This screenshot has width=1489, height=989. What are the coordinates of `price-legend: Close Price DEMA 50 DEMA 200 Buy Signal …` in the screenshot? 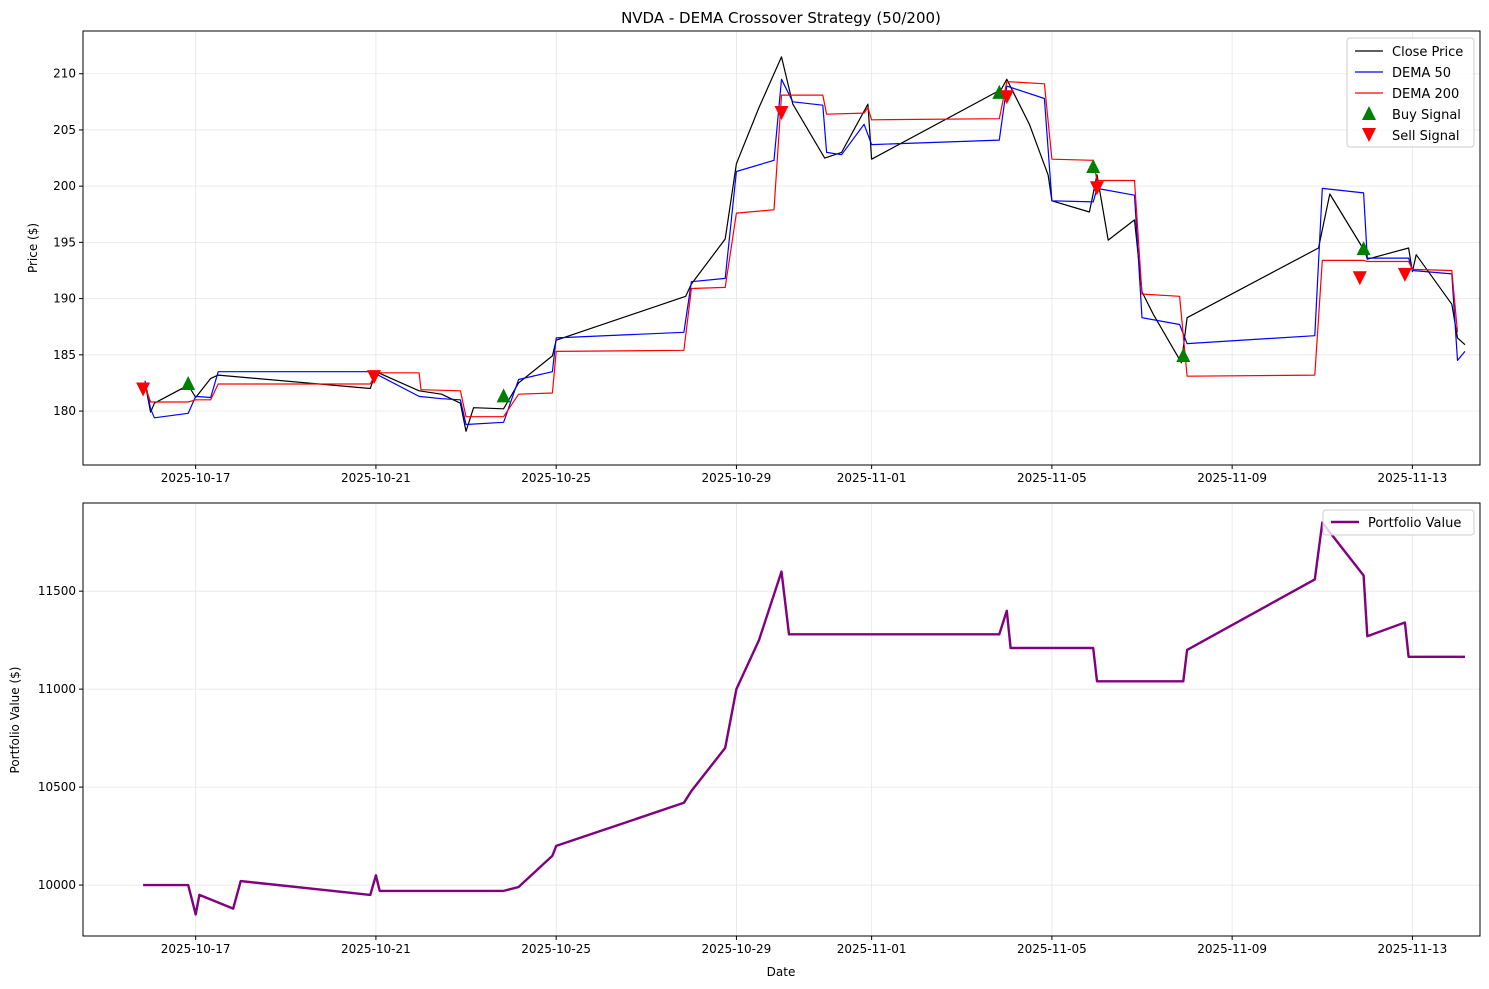 It's located at (1410, 92).